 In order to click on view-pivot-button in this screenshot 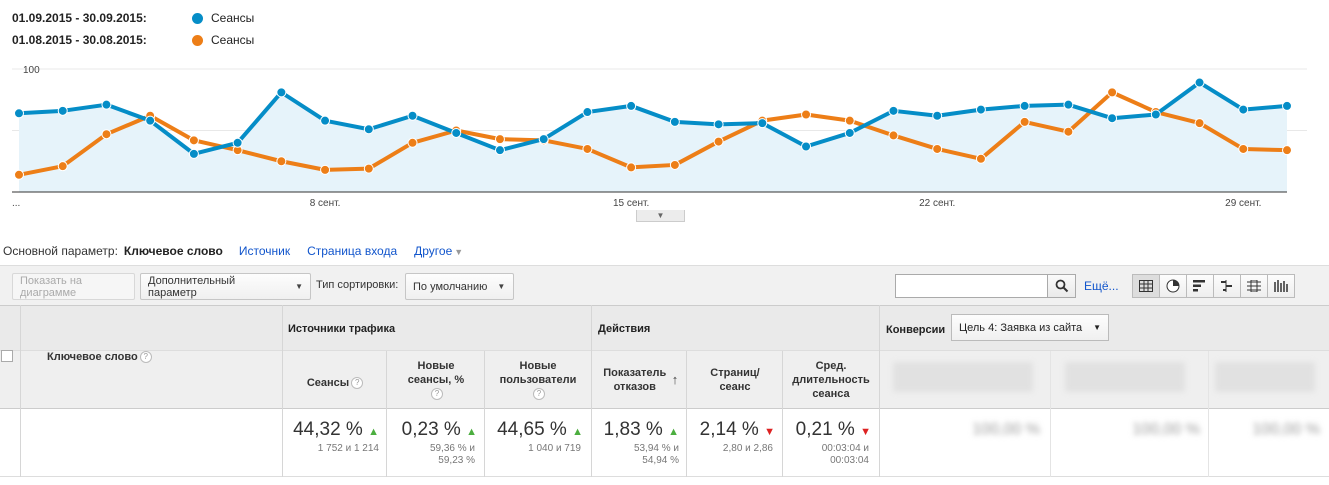, I will do `click(1254, 286)`.